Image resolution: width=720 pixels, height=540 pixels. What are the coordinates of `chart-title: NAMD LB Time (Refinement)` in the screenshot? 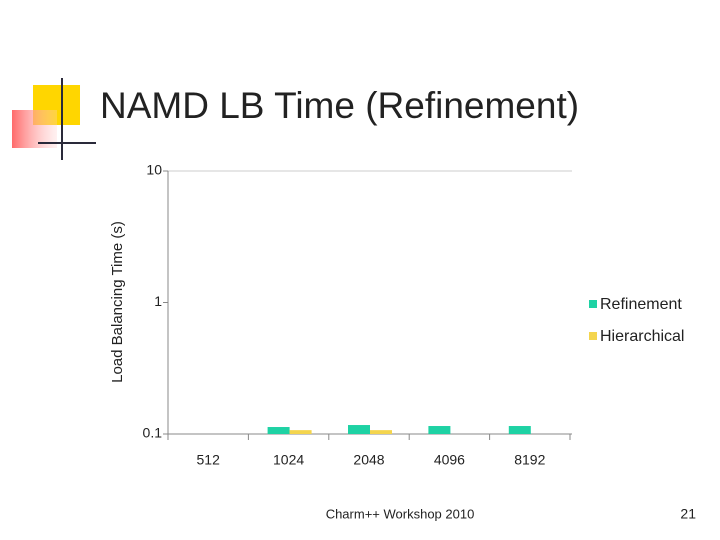 It's located at (339, 105).